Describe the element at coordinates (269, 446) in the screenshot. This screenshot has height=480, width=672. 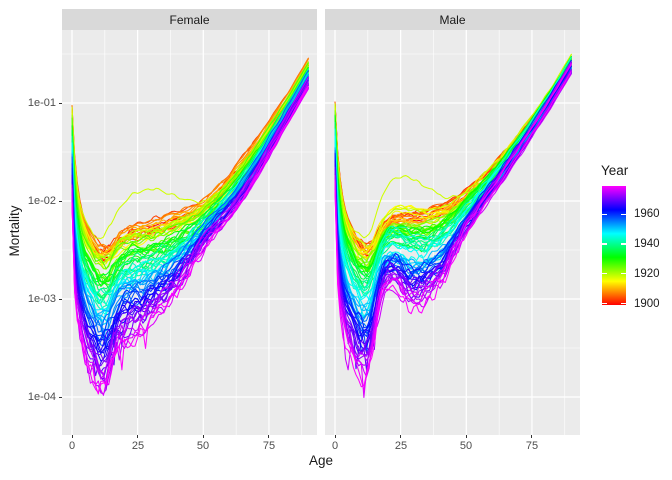
I see `x-tick-label-f-75: 75` at that location.